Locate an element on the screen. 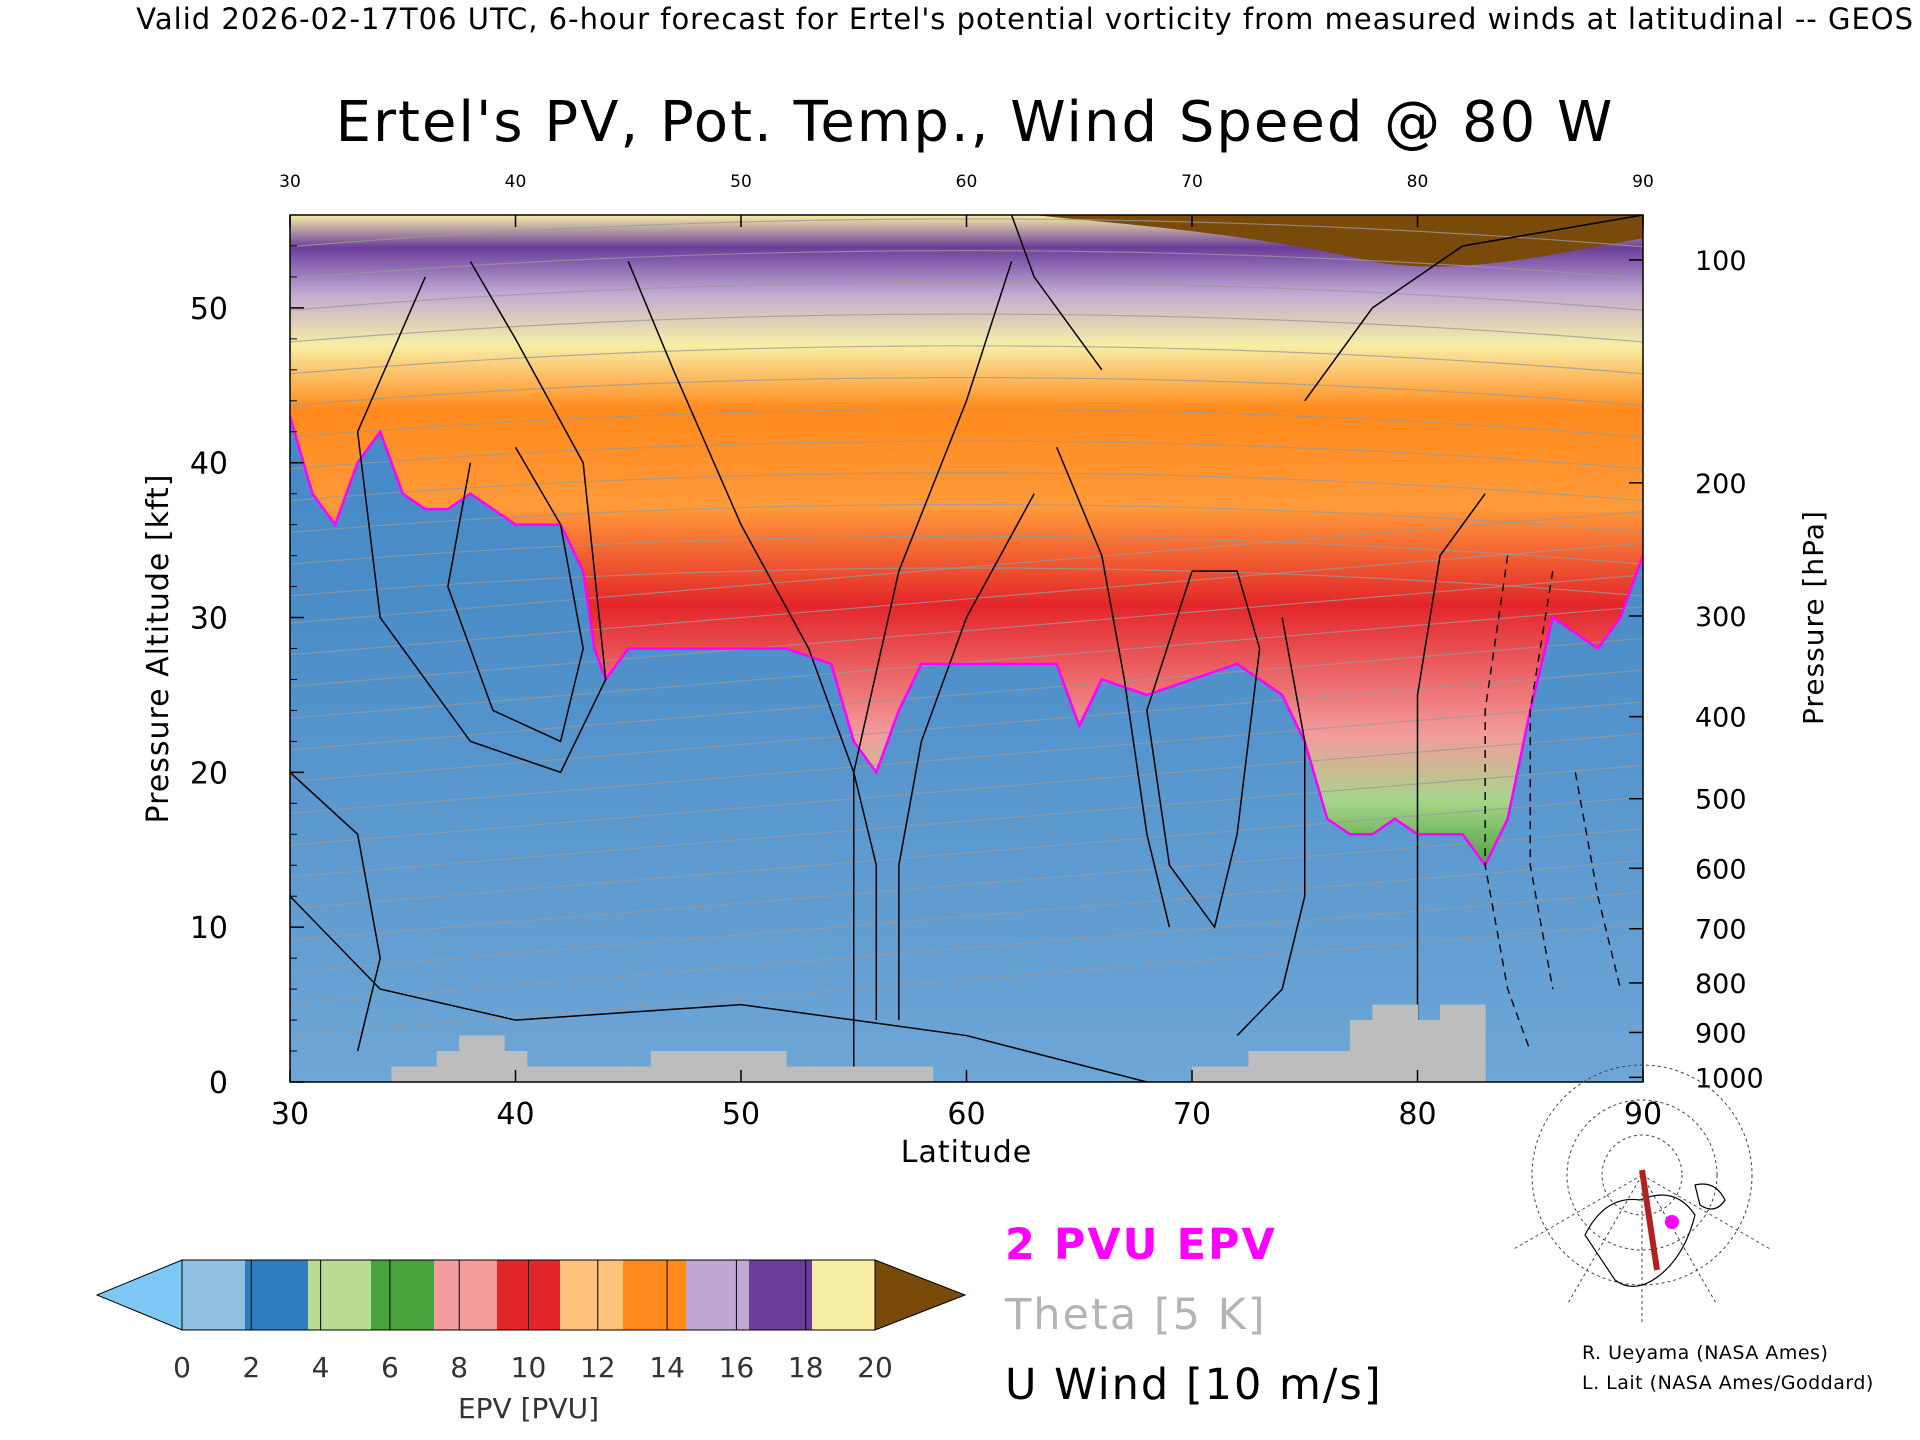 The width and height of the screenshot is (1920, 1440). locator-coastline is located at coordinates (1640, 1240).